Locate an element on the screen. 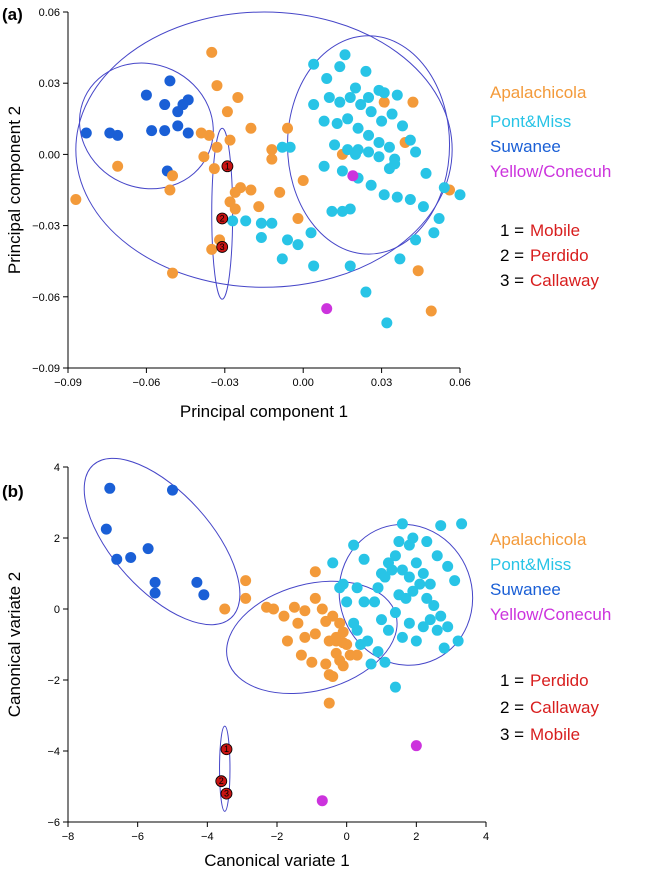 This screenshot has width=653, height=869. legend-entry: Apalachicola is located at coordinates (538, 539).